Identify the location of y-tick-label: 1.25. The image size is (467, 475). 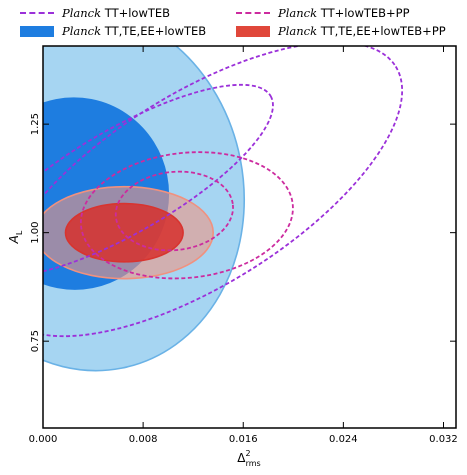
(35, 124).